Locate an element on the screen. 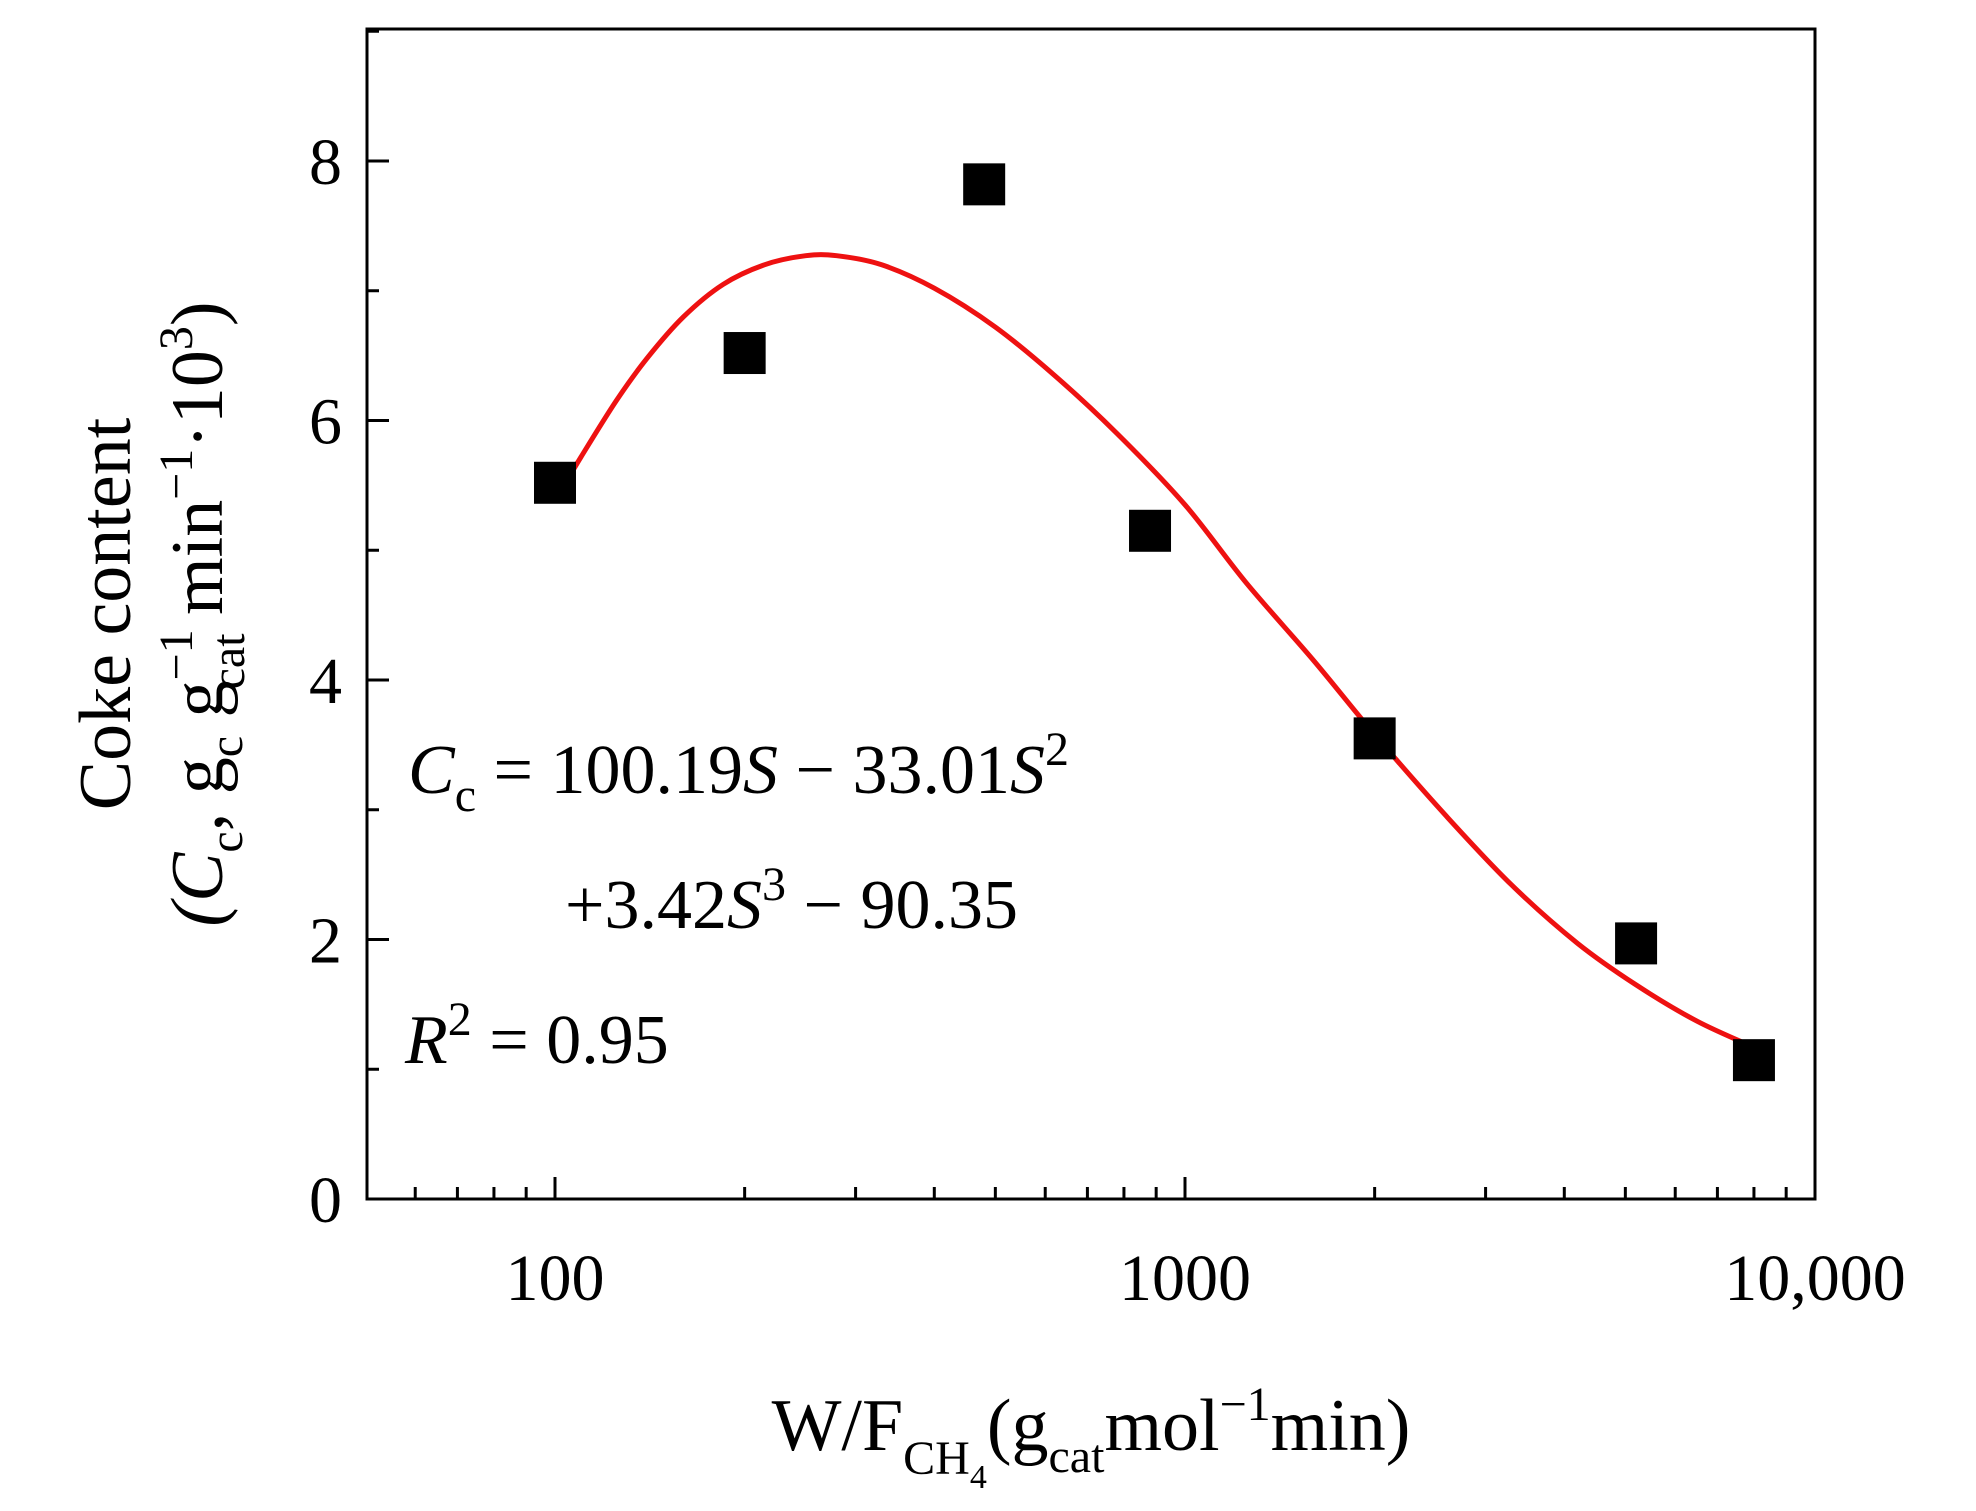 The image size is (1976, 1511). ylabel-c-sub: c is located at coordinates (226, 841).